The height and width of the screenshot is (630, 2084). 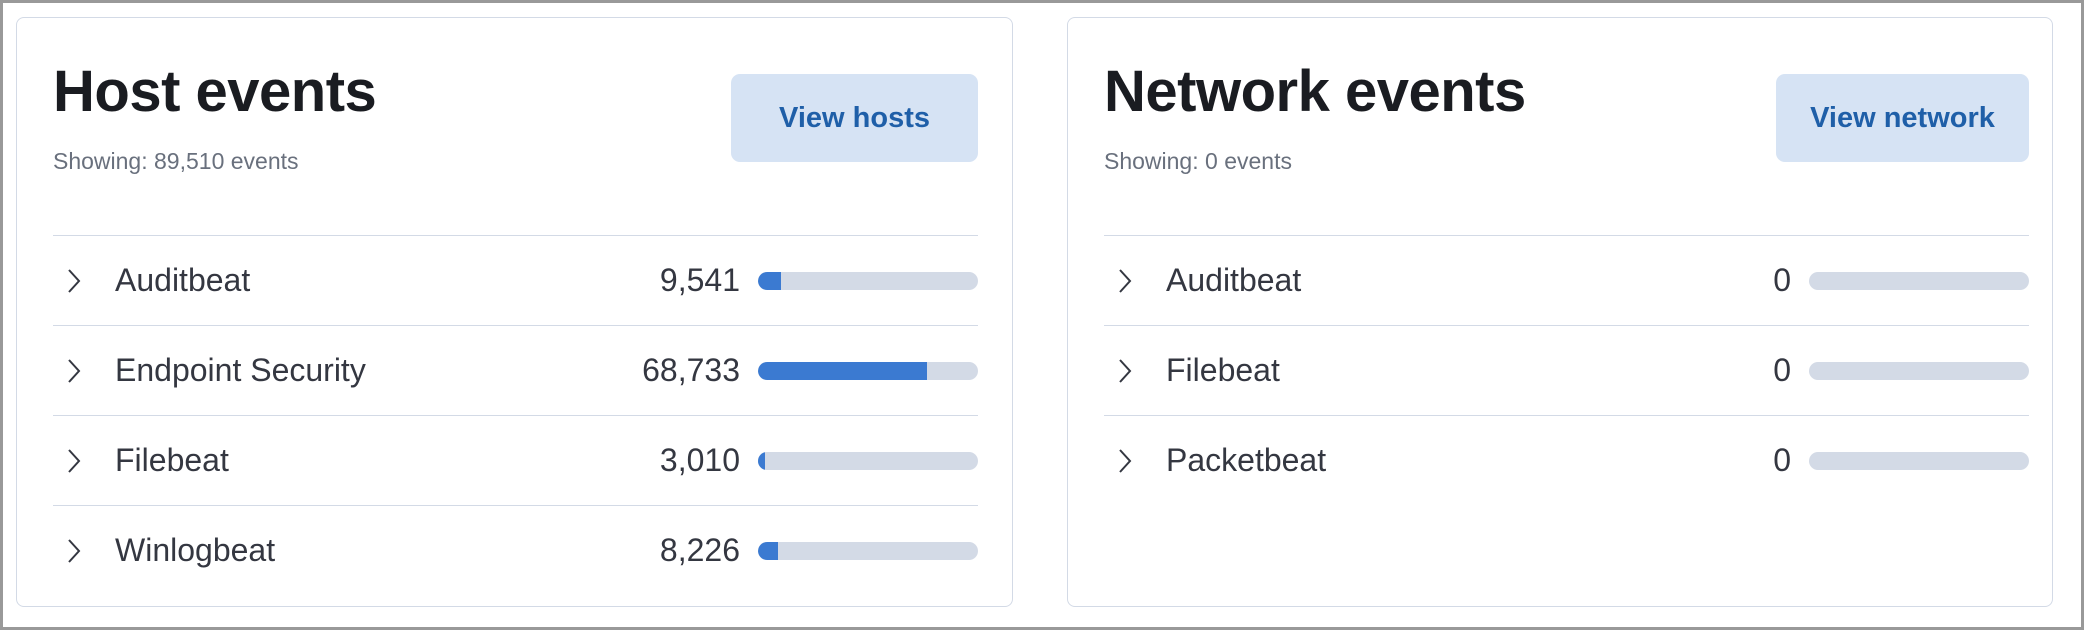 I want to click on source-count: 8,226, so click(x=699, y=550).